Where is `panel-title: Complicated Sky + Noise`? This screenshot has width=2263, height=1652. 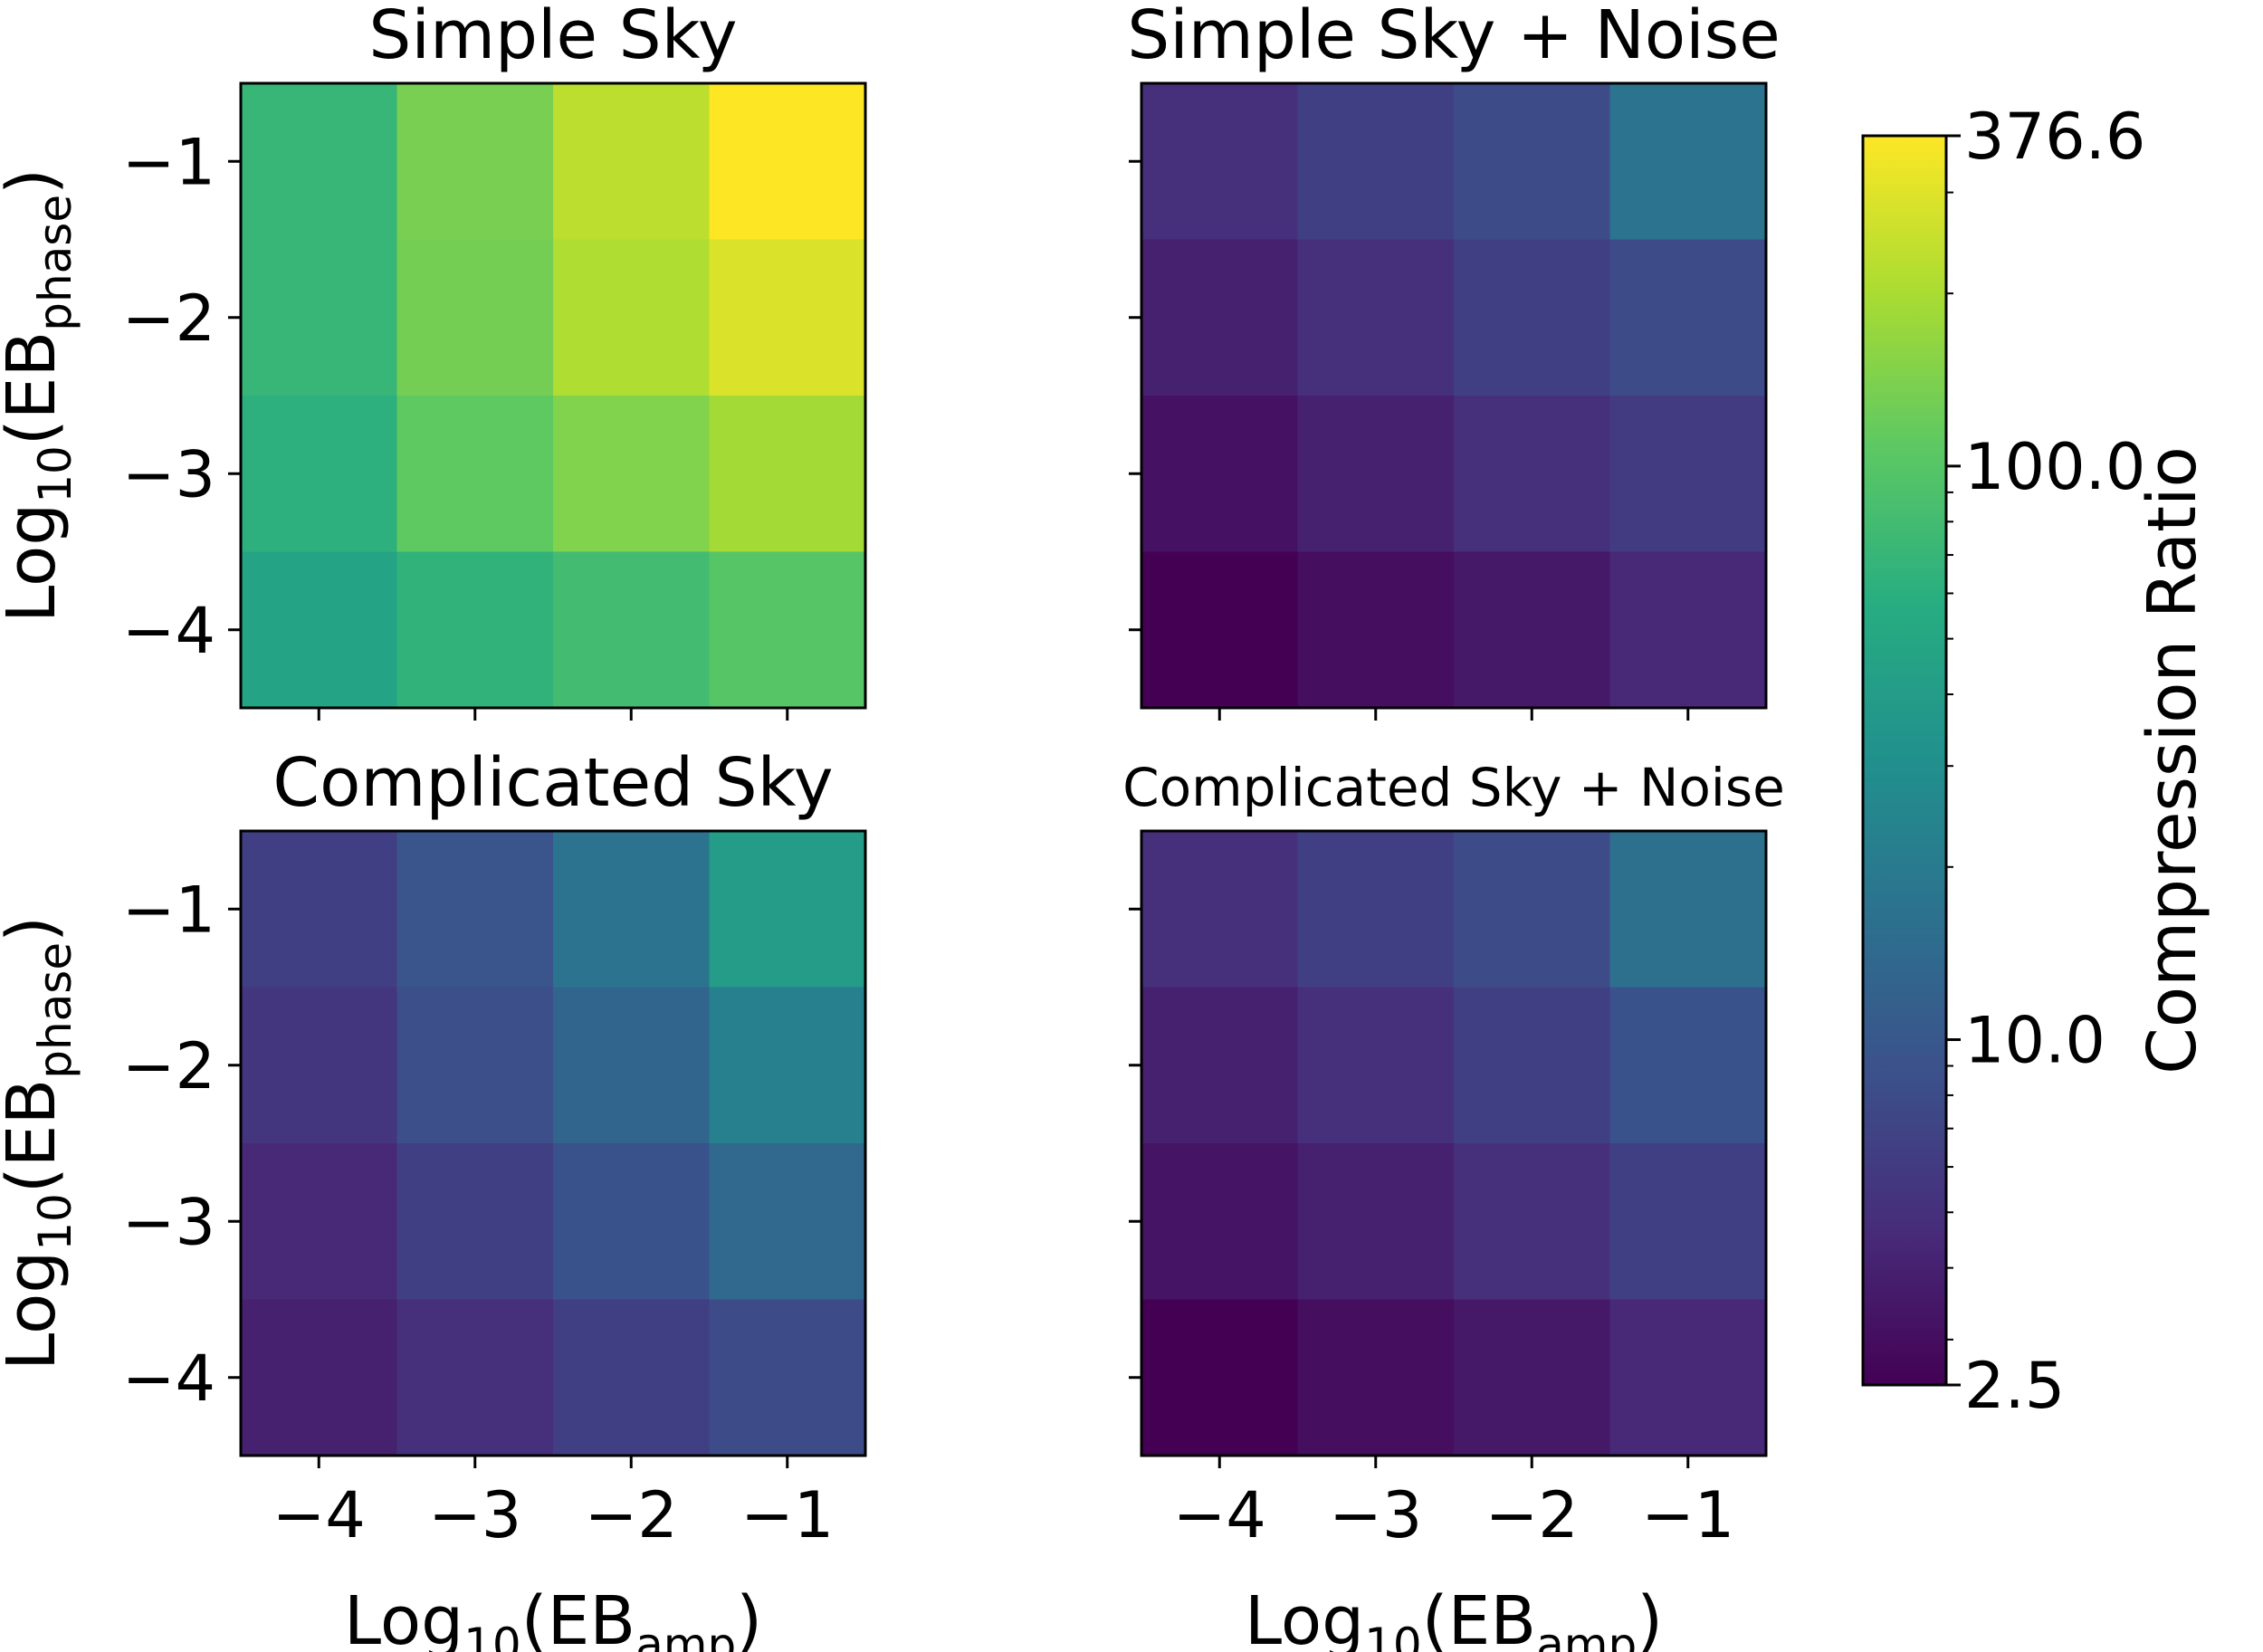 panel-title: Complicated Sky + Noise is located at coordinates (1453, 787).